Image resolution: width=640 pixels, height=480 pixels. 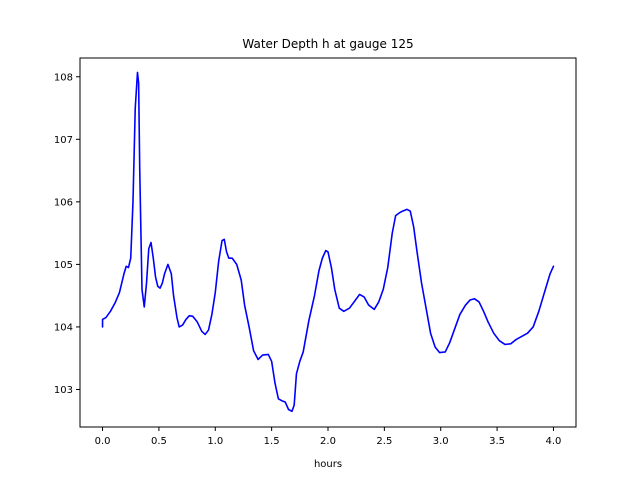 What do you see at coordinates (554, 441) in the screenshot?
I see `x-tick-label: 4.0` at bounding box center [554, 441].